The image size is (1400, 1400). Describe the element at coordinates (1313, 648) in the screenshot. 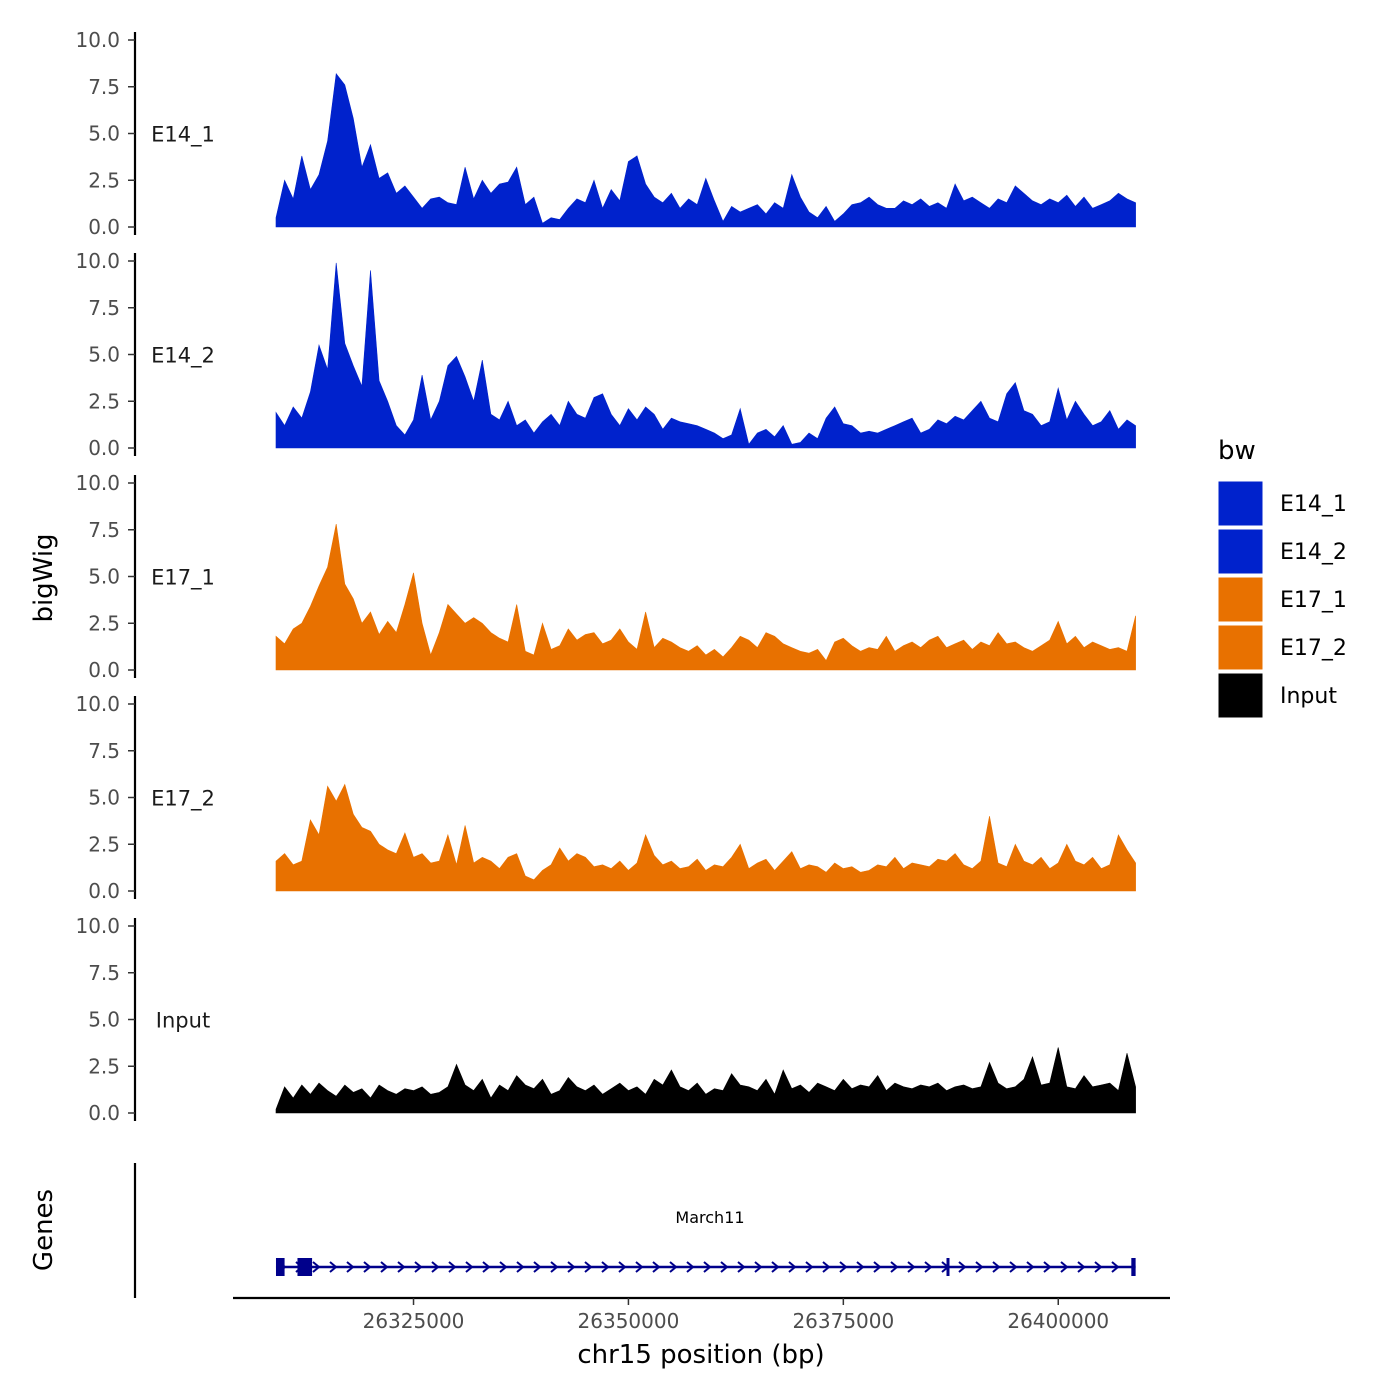

I see `legend-label-E17_2: E17_2` at that location.